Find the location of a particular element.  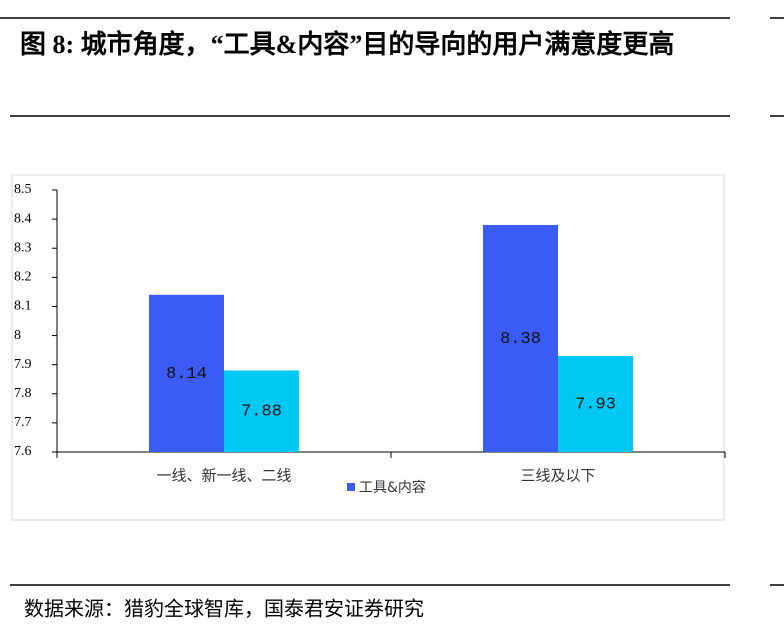

title-box: 图 8: 城市角度，“工具&内容”目的导向的用户满意度更高 is located at coordinates (347, 44).